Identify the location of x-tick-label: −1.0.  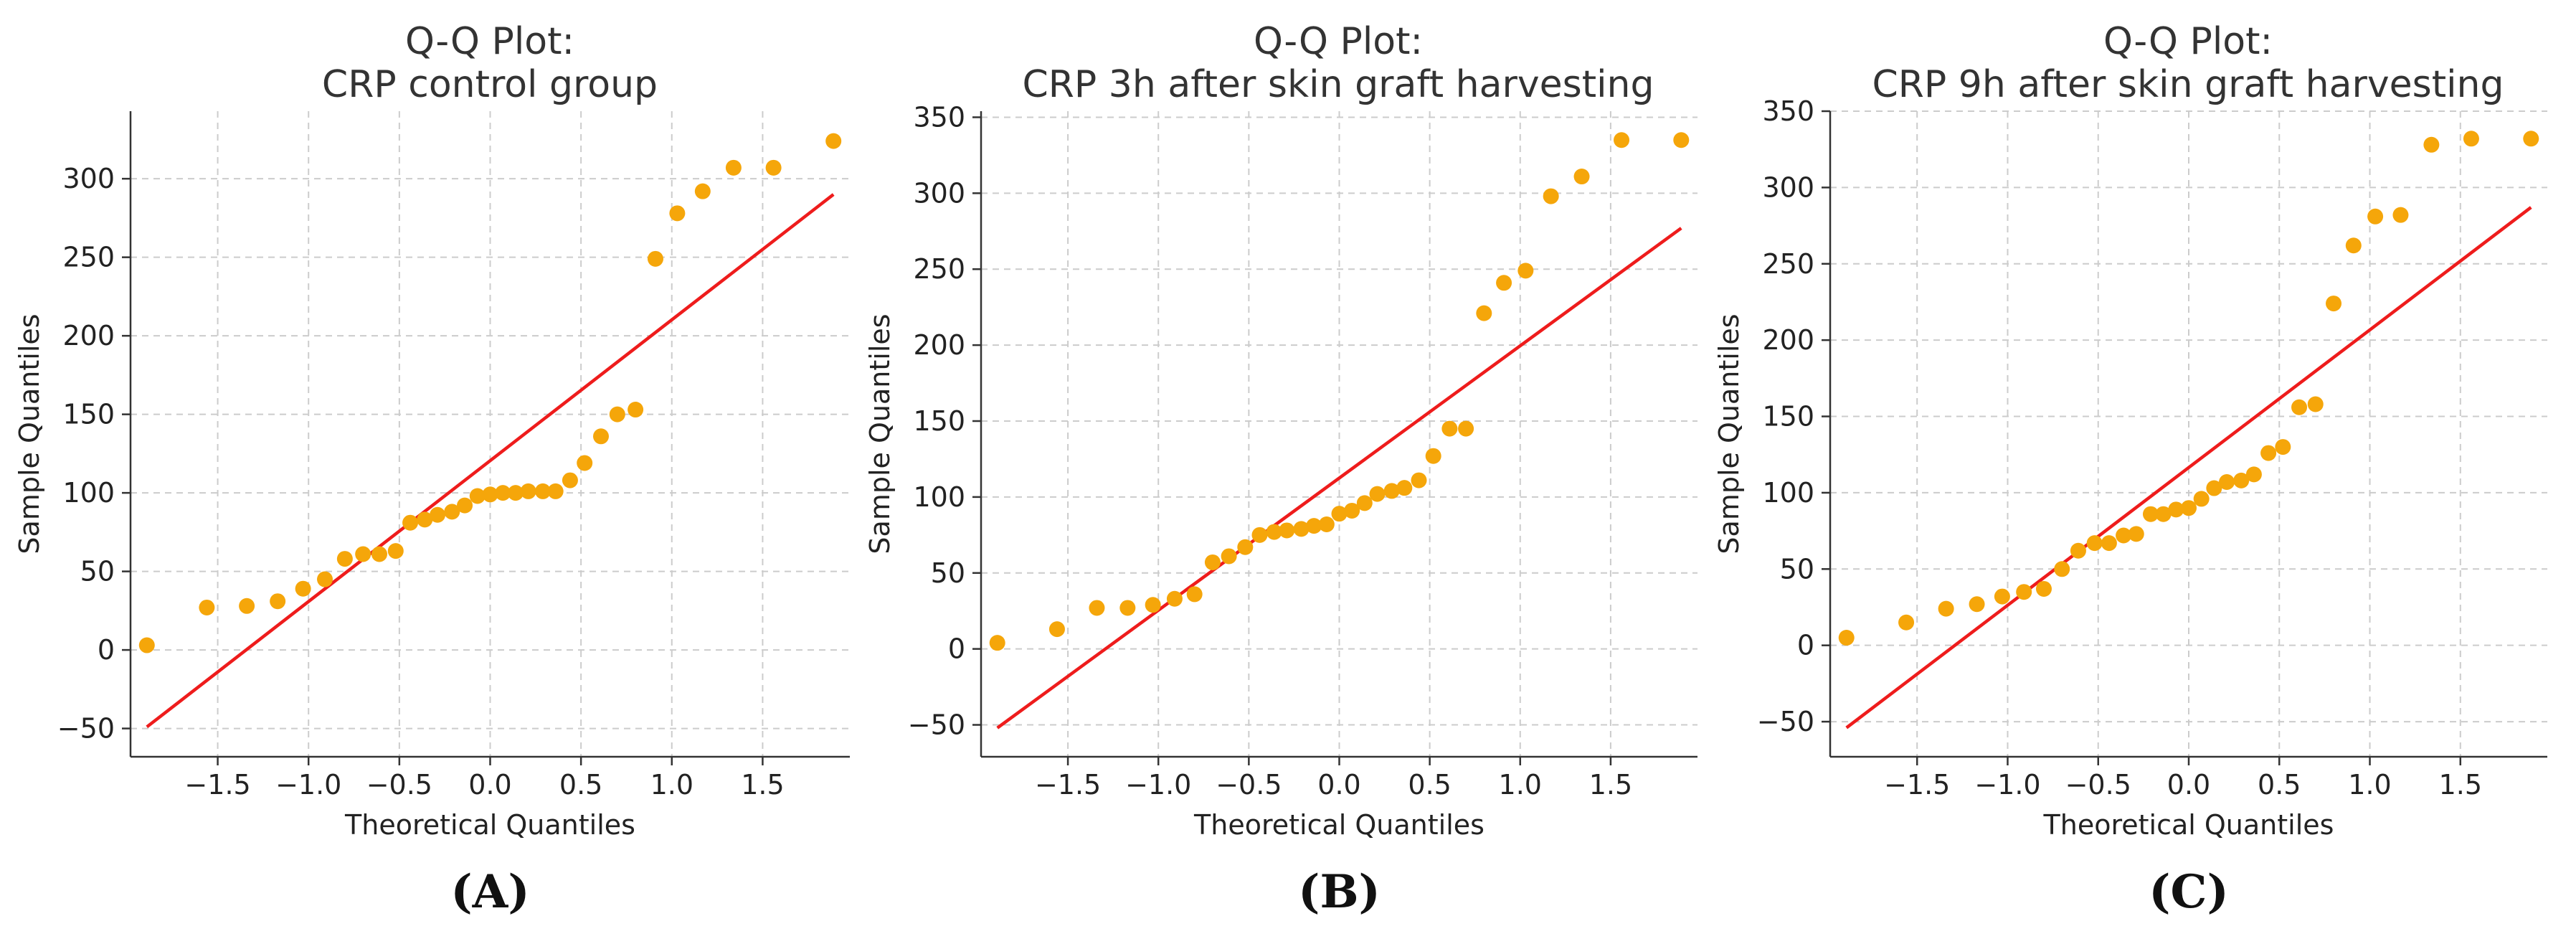
(308, 785).